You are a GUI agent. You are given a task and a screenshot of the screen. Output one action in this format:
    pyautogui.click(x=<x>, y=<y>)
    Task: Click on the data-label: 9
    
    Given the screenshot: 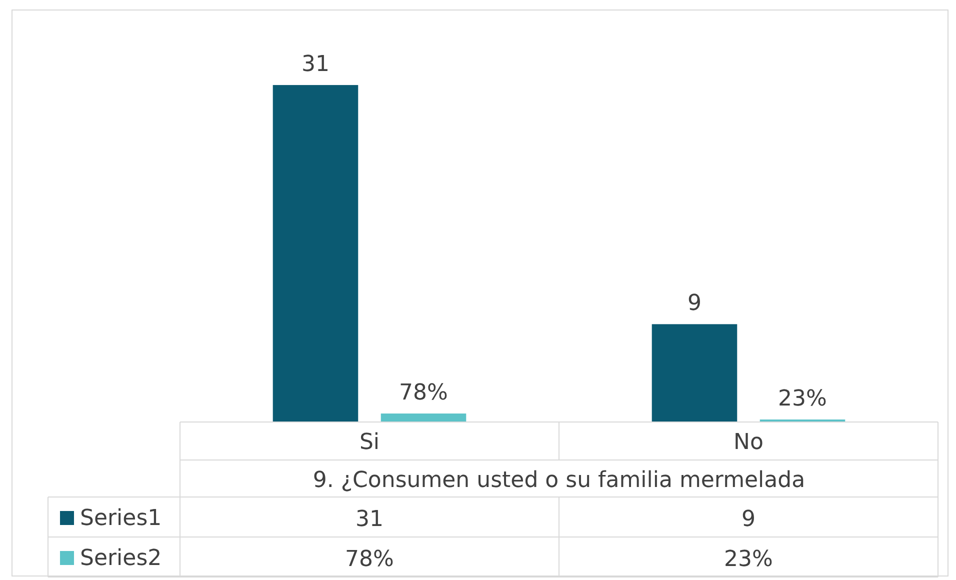 What is the action you would take?
    pyautogui.click(x=749, y=519)
    